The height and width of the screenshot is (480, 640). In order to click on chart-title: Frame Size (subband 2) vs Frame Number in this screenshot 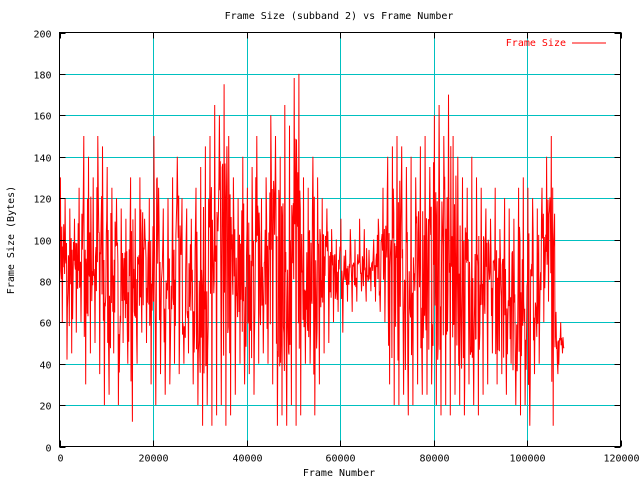, I will do `click(339, 16)`.